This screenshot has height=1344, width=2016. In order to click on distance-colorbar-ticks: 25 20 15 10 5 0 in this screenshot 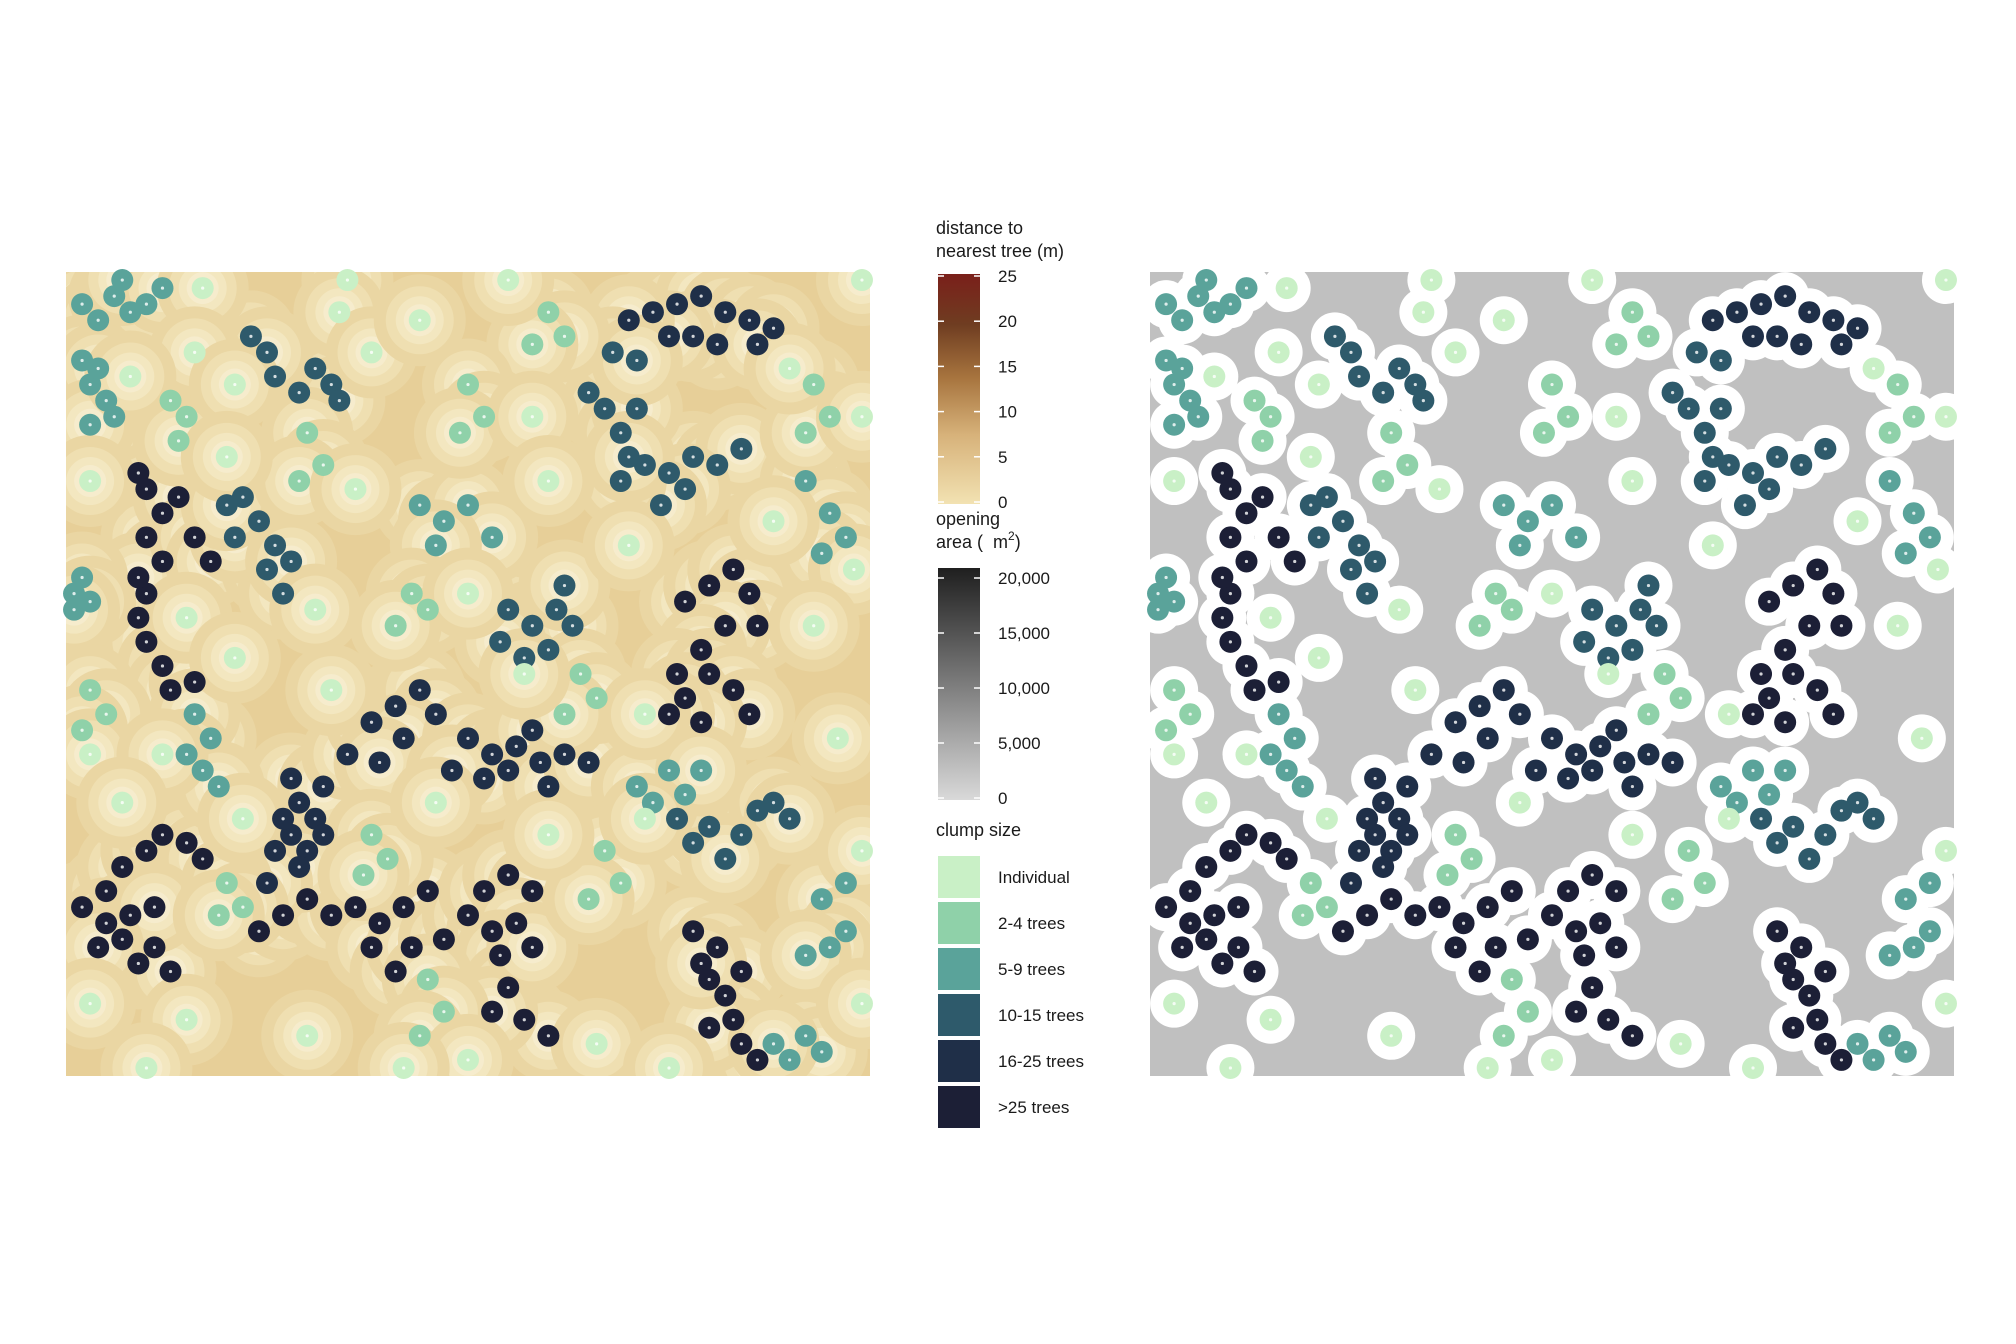, I will do `click(977, 389)`.